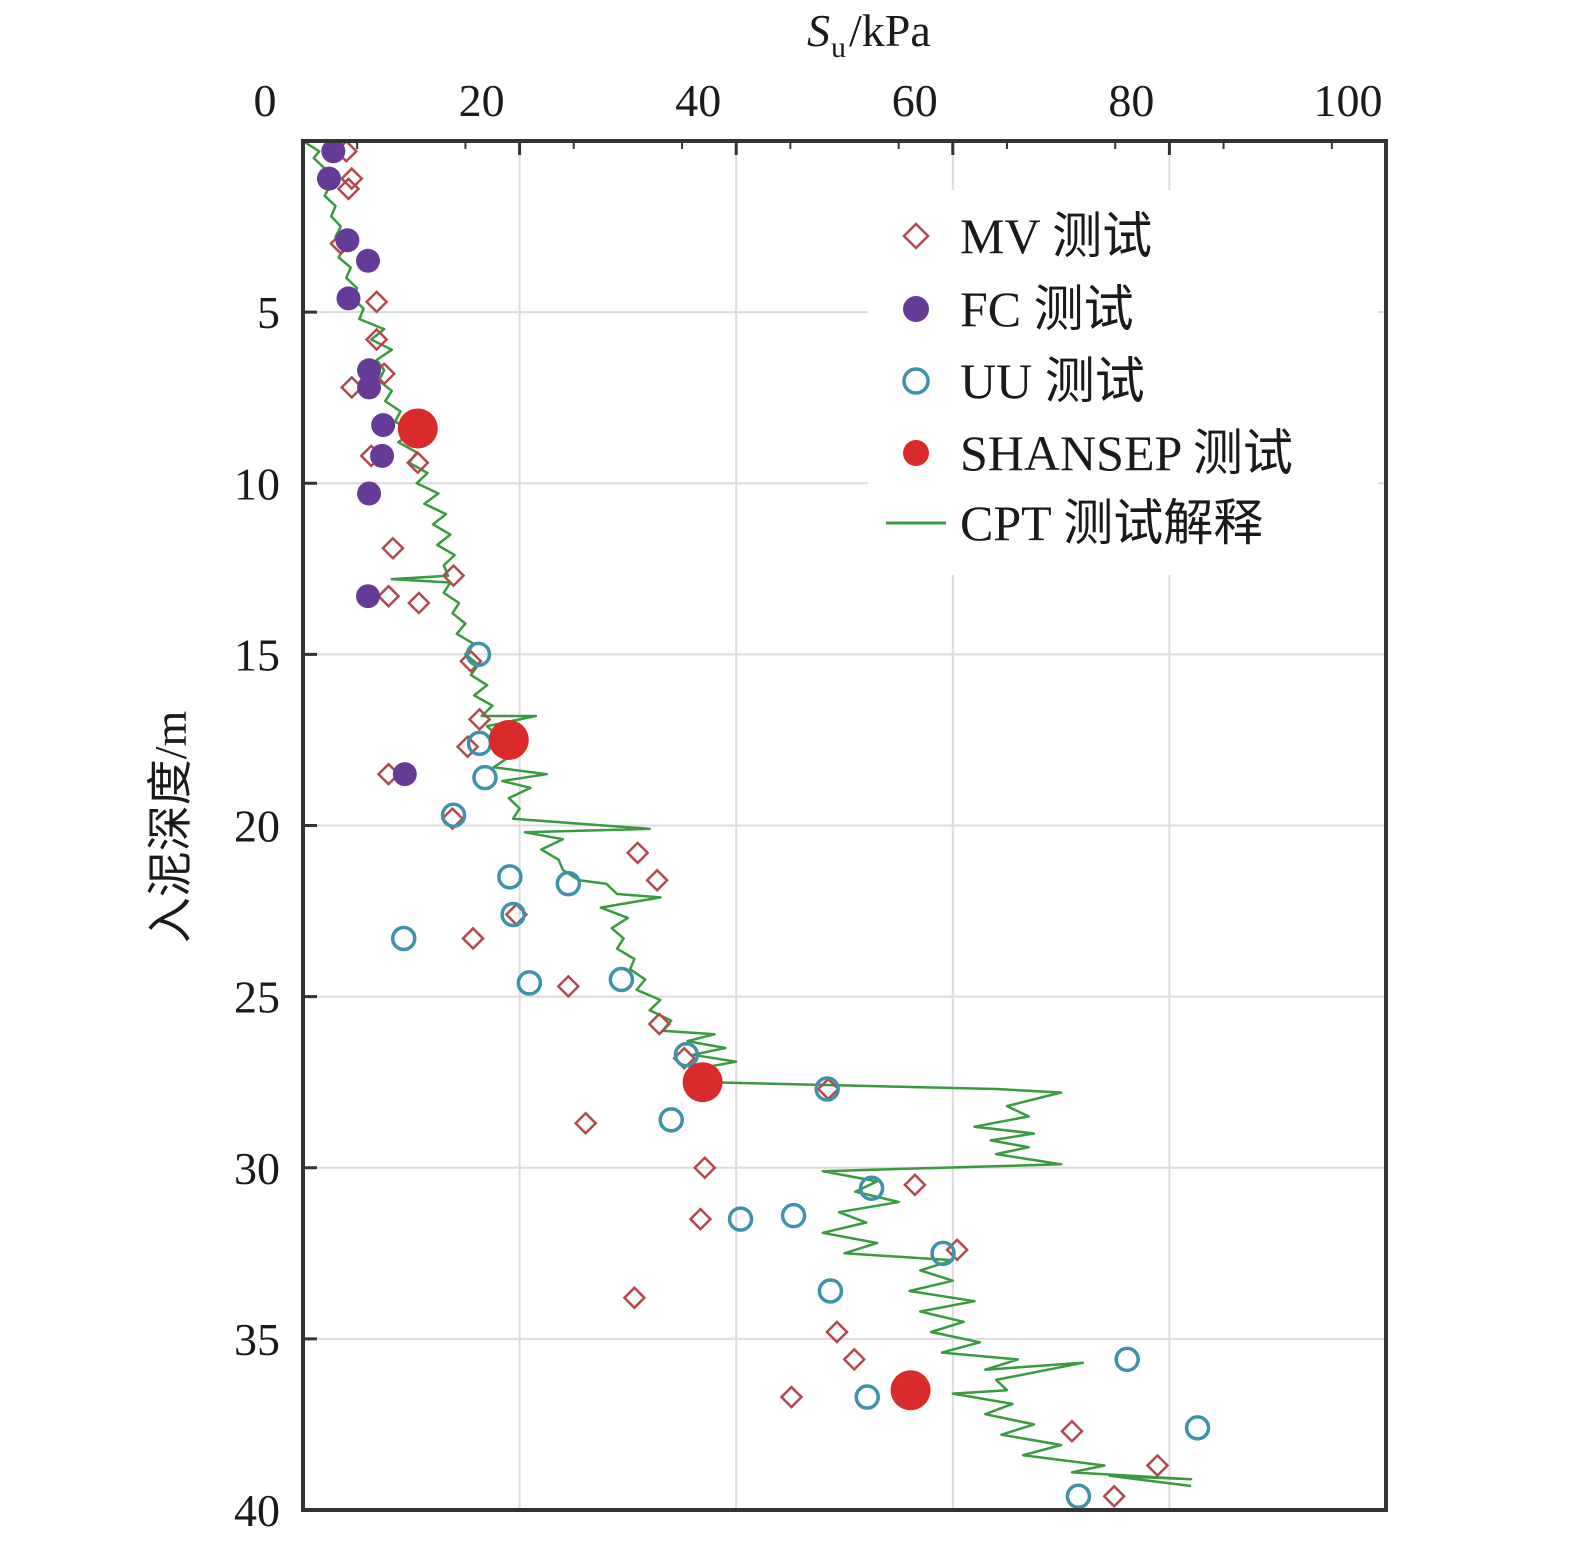 The height and width of the screenshot is (1548, 1575). Describe the element at coordinates (818, 30) in the screenshot. I see `x-axis-title-main: S` at that location.